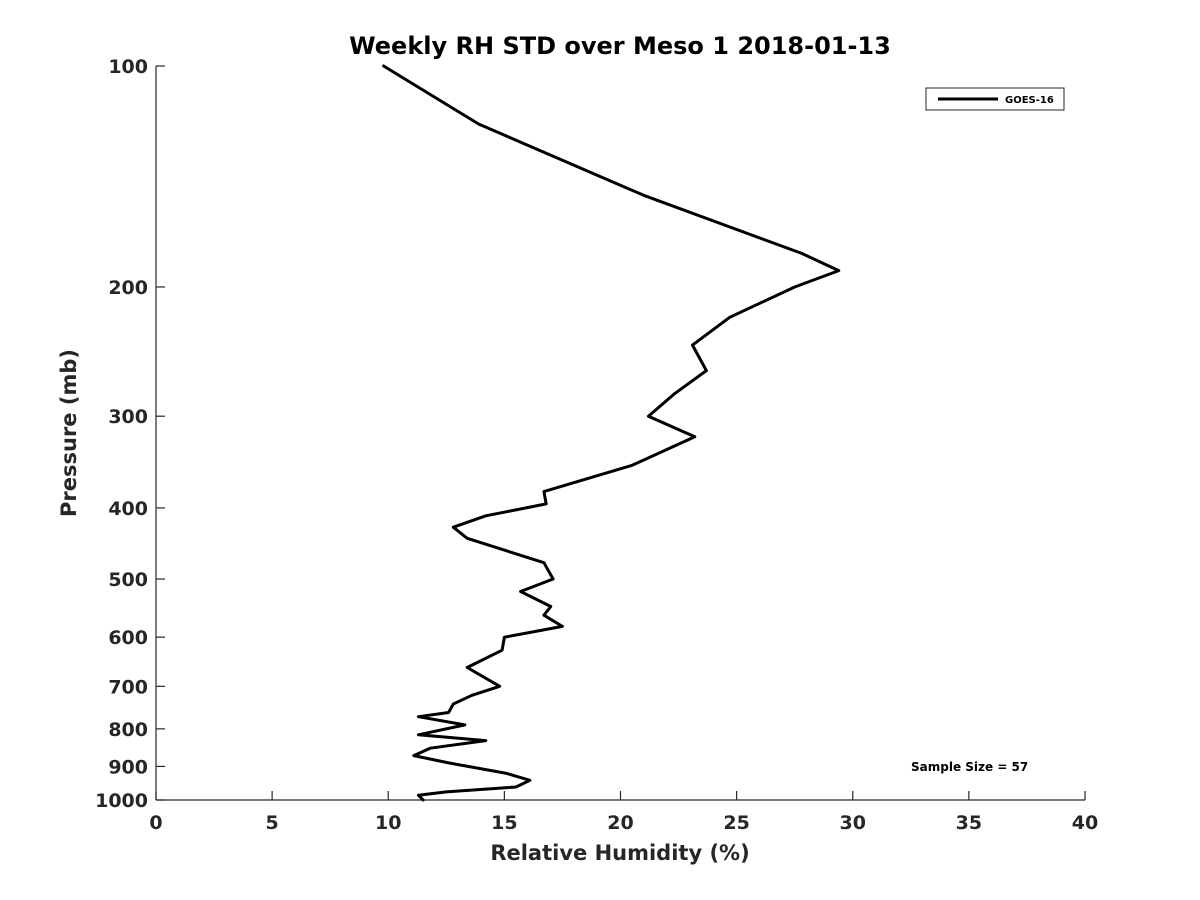  Describe the element at coordinates (388, 823) in the screenshot. I see `x-tick-label: 10` at that location.